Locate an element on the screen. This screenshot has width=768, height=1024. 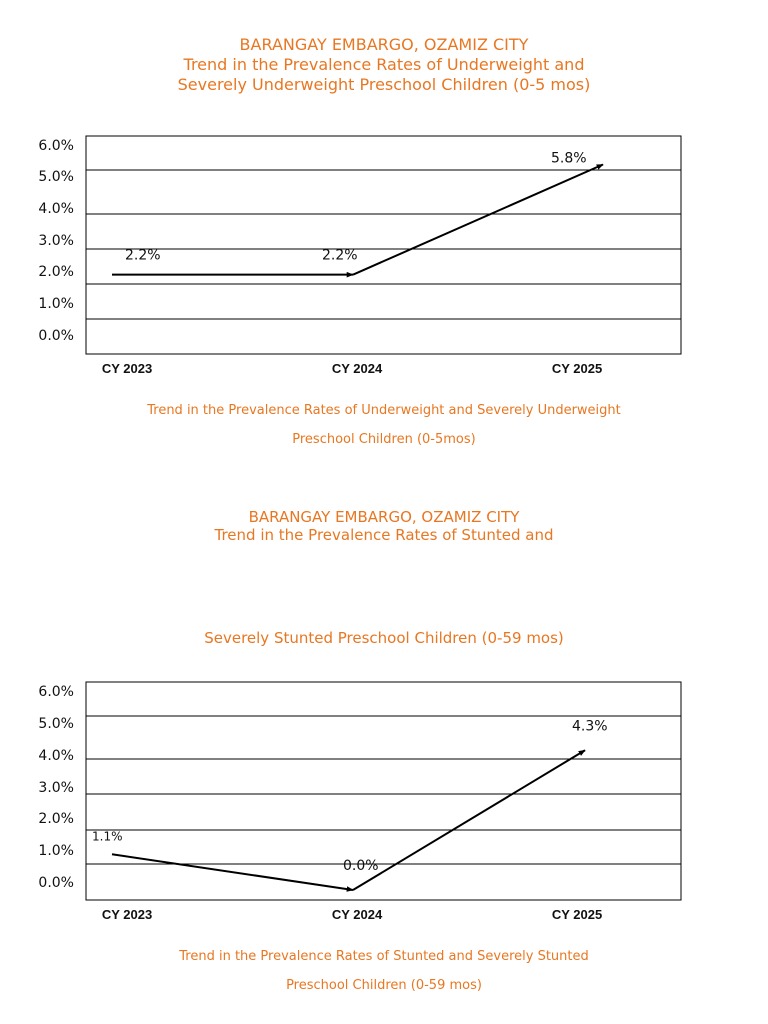
chart2-x-category-label: CY 2024 is located at coordinates (357, 914).